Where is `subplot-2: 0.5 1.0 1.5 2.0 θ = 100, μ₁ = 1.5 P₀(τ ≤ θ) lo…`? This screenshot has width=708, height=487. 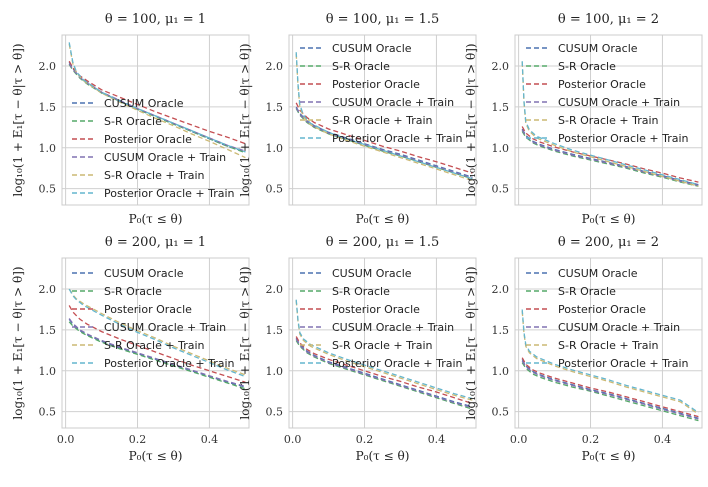
subplot-2: 0.5 1.0 1.5 2.0 θ = 100, μ₁ = 1.5 P₀(τ ≤ θ) lo… is located at coordinates (357, 119).